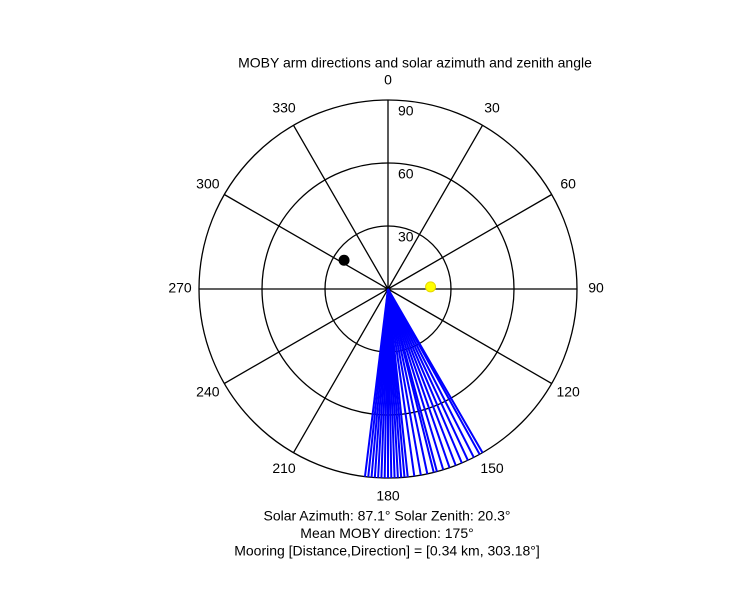  I want to click on theta-tick-label: 0, so click(388, 80).